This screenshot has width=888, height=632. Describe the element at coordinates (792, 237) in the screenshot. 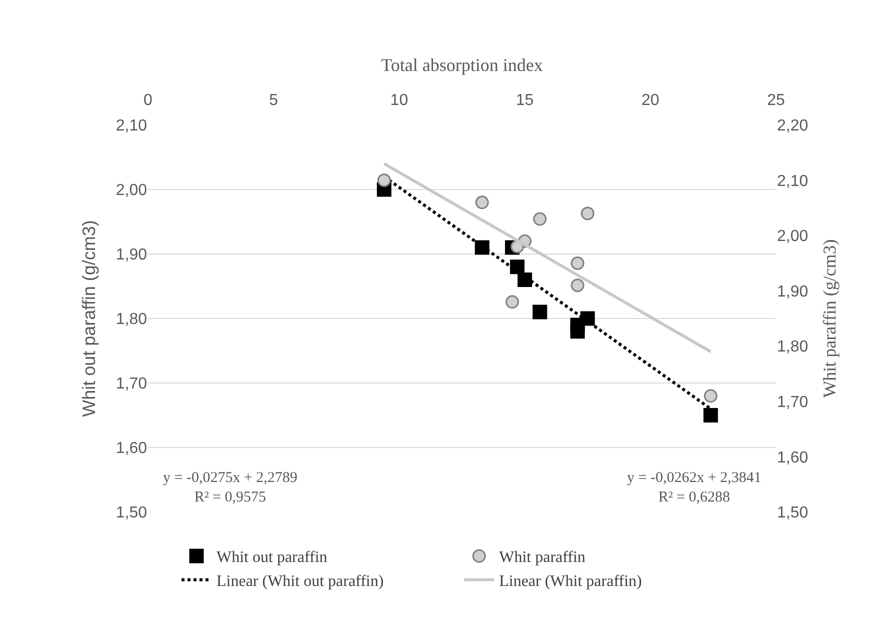

I see `y2-tick-label: 2,00` at that location.